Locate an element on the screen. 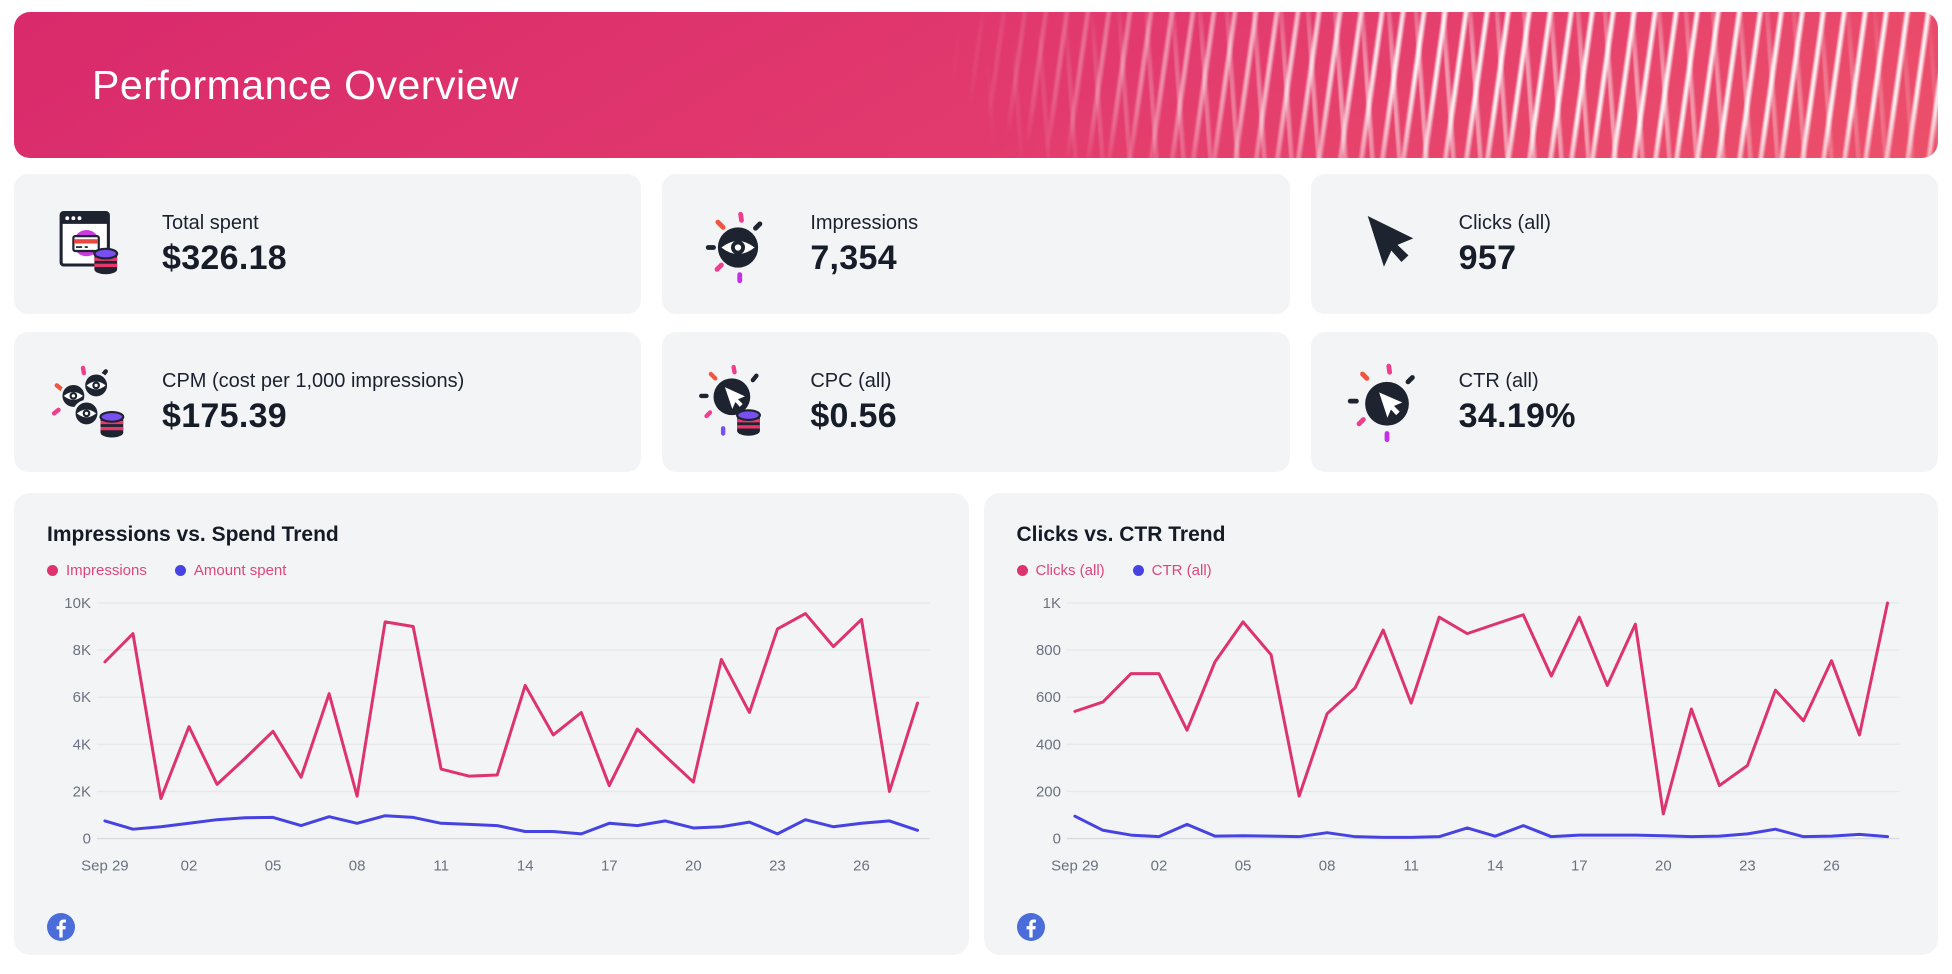 The width and height of the screenshot is (1952, 974). cursor-icon is located at coordinates (1390, 241).